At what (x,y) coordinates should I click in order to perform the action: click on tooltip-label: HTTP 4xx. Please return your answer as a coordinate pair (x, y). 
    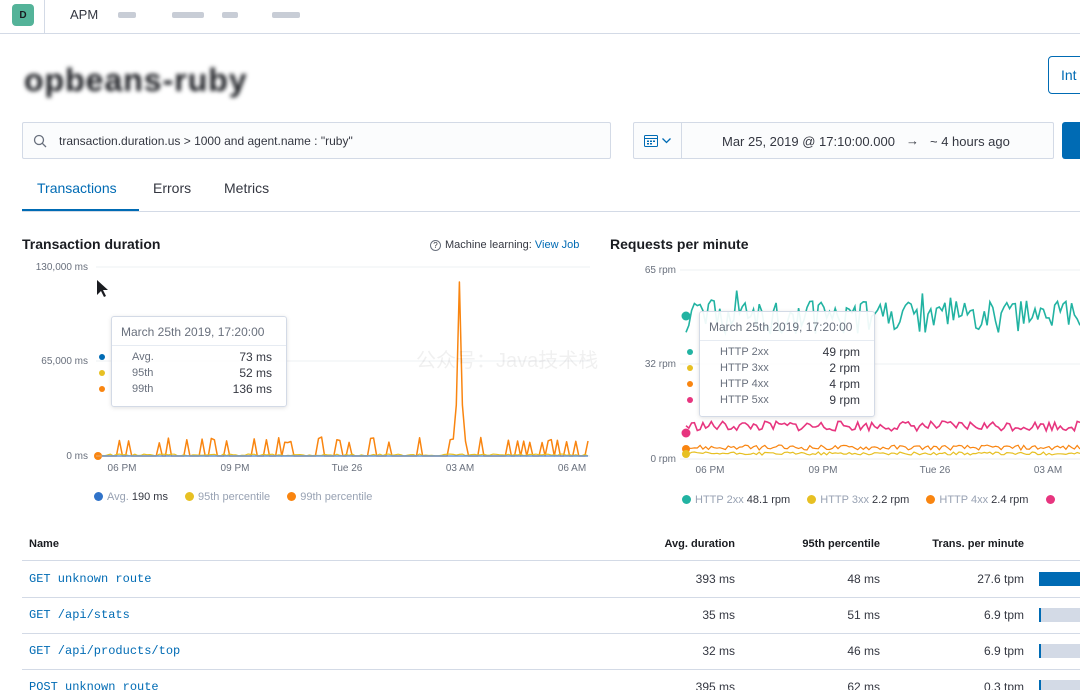
    Looking at the image, I should click on (744, 384).